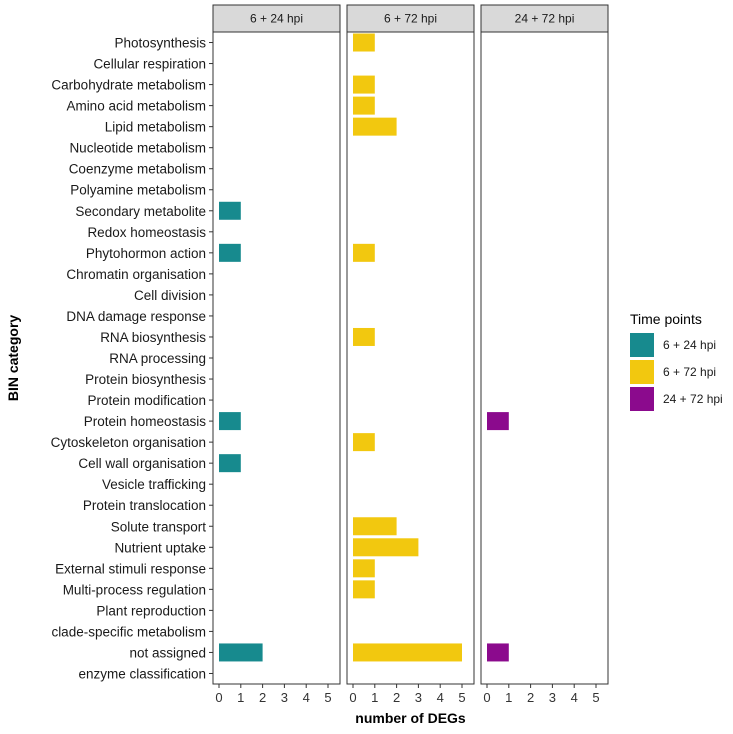 The width and height of the screenshot is (733, 734). Describe the element at coordinates (140, 211) in the screenshot. I see `category-label: Secondary metabolite` at that location.